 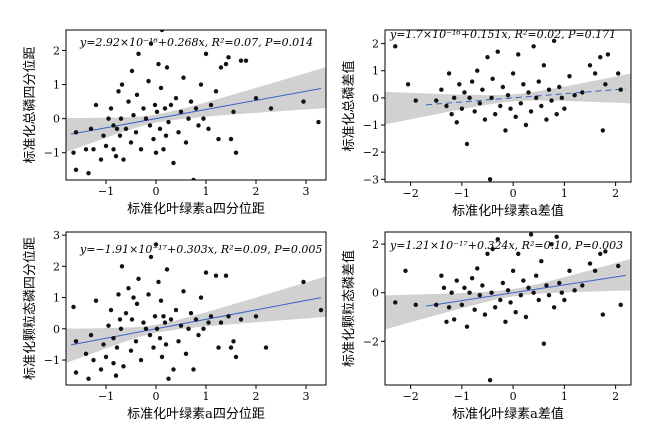 I want to click on regression-annotation: y=1.7×10⁻¹⁶+0.151x, R²=0.02, P=0.171, so click(x=502, y=34).